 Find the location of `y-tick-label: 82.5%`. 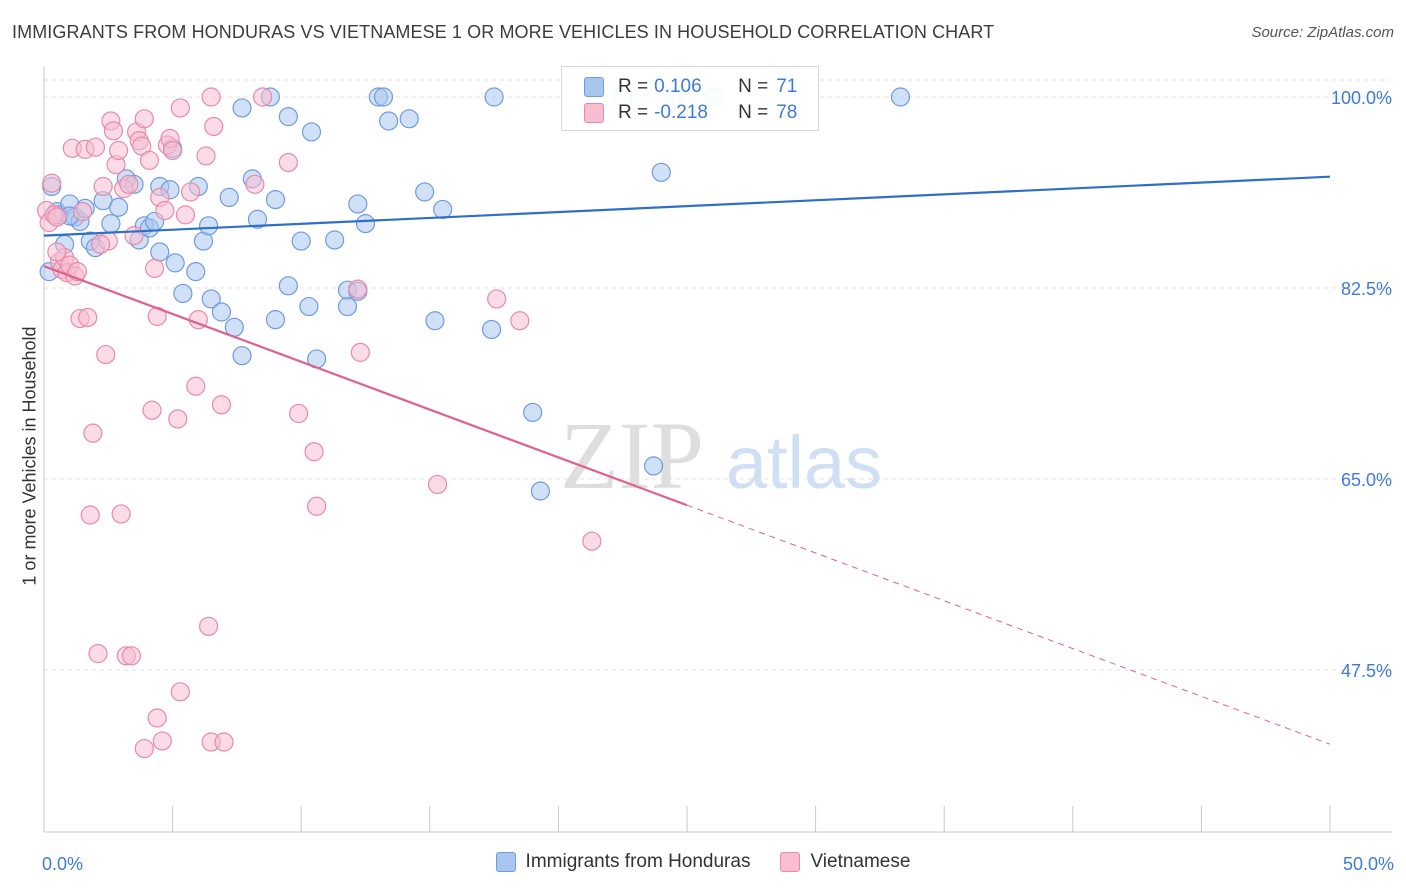

y-tick-label: 82.5% is located at coordinates (1366, 289).